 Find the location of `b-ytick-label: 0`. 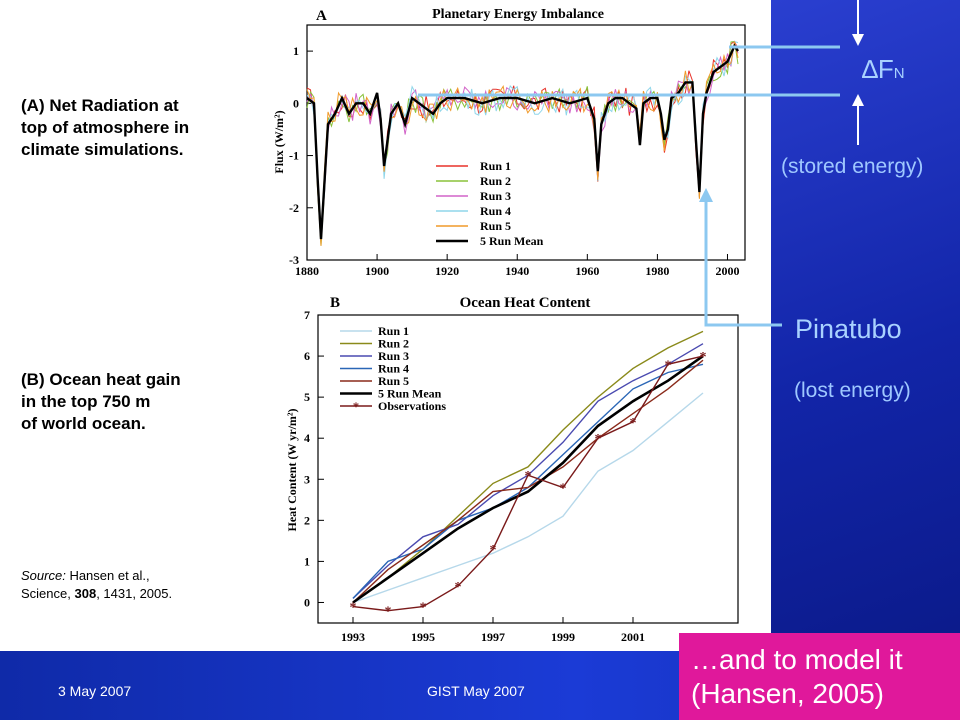

b-ytick-label: 0 is located at coordinates (307, 602).